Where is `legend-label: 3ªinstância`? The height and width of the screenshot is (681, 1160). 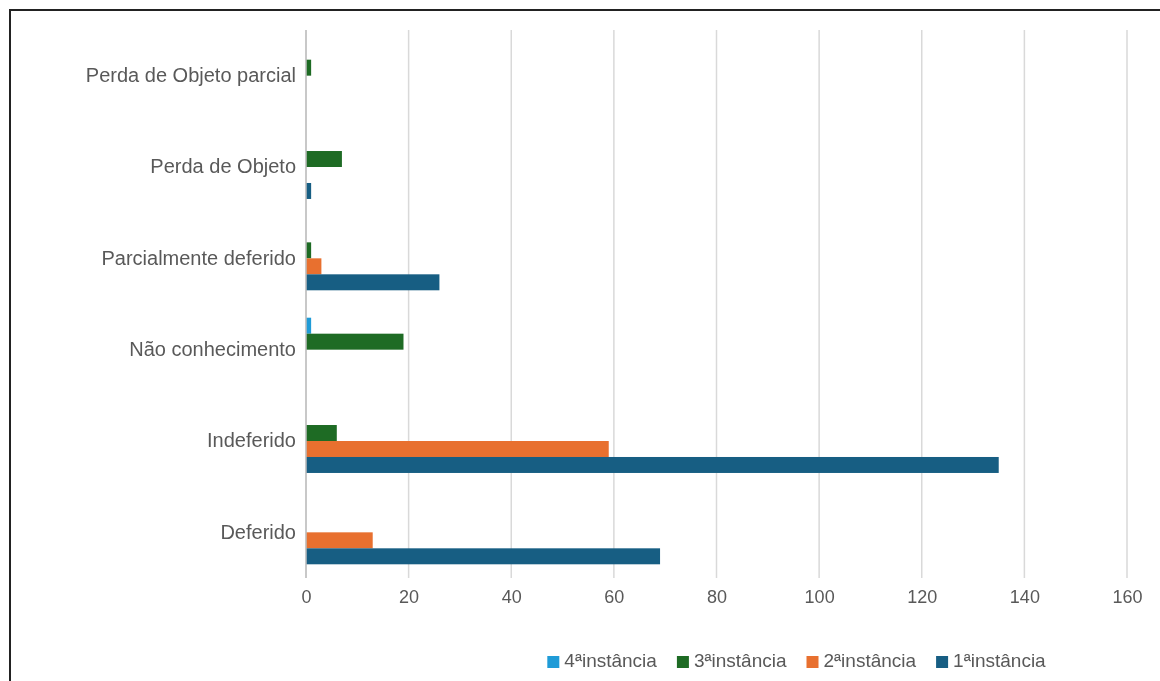
legend-label: 3ªinstância is located at coordinates (740, 660).